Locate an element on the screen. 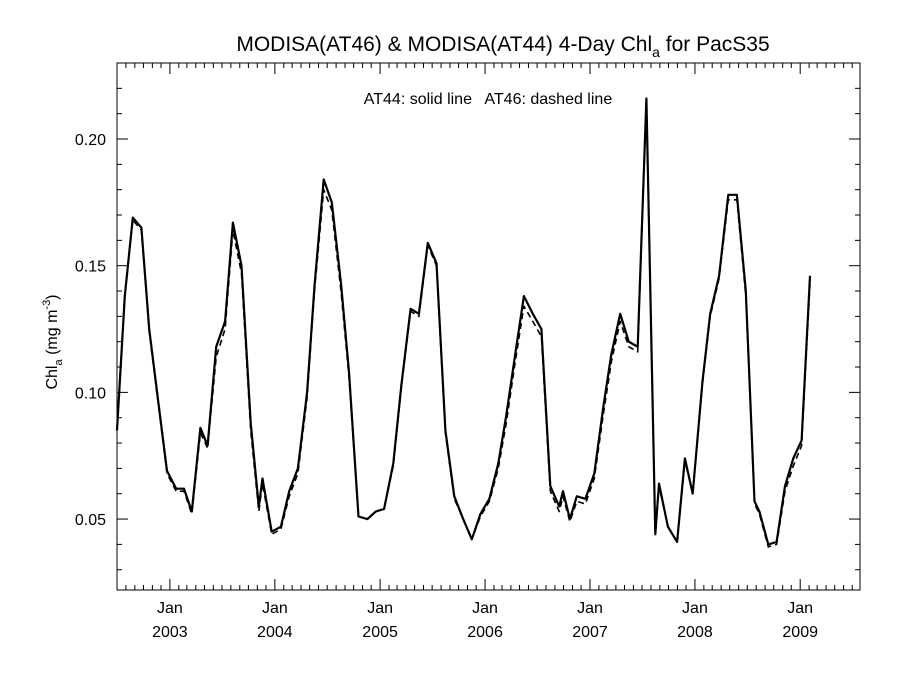 The image size is (900, 675). y-tick-label: 0.15 is located at coordinates (90, 267).